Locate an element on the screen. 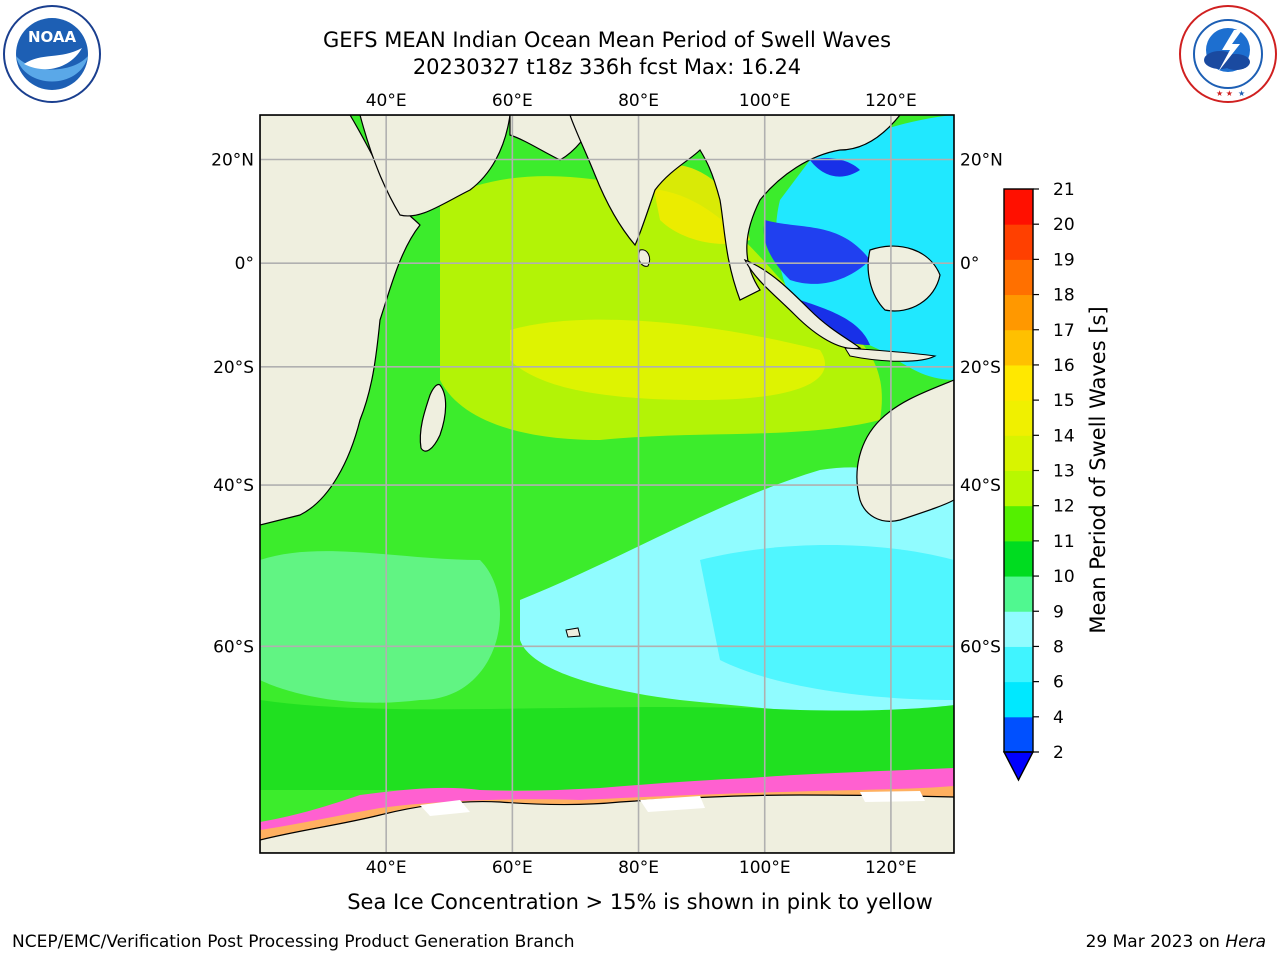 Image resolution: width=1280 pixels, height=960 pixels. land-madagascar is located at coordinates (433, 417).